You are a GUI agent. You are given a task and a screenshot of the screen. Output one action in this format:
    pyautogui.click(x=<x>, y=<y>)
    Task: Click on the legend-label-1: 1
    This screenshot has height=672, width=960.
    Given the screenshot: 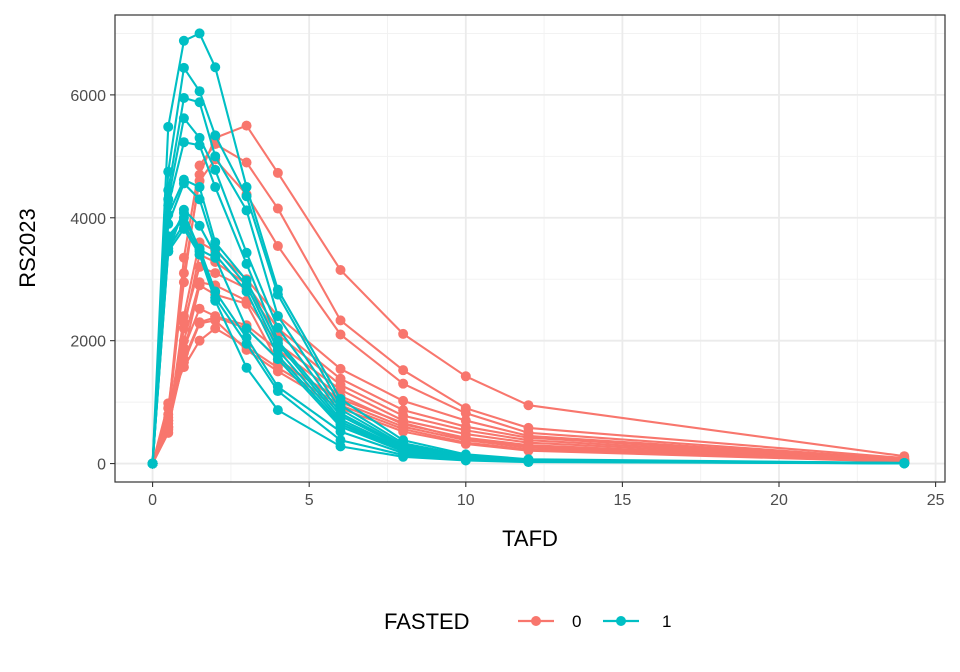 What is the action you would take?
    pyautogui.click(x=666, y=621)
    